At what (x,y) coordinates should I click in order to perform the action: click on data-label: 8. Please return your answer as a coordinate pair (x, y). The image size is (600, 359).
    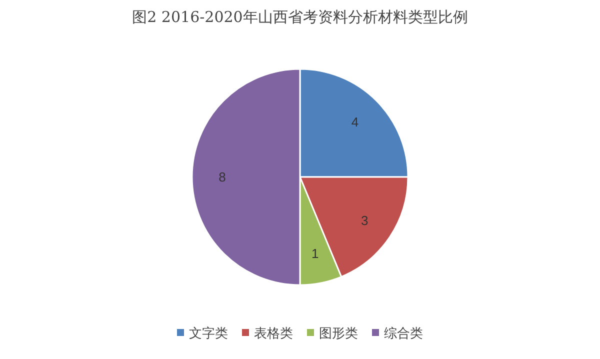
    Looking at the image, I should click on (222, 177).